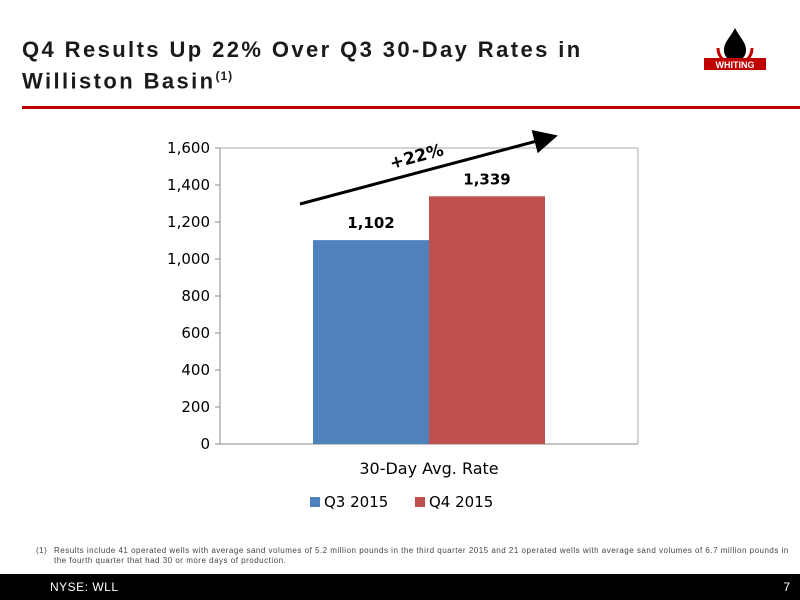  What do you see at coordinates (786, 587) in the screenshot?
I see `page-number: 7` at bounding box center [786, 587].